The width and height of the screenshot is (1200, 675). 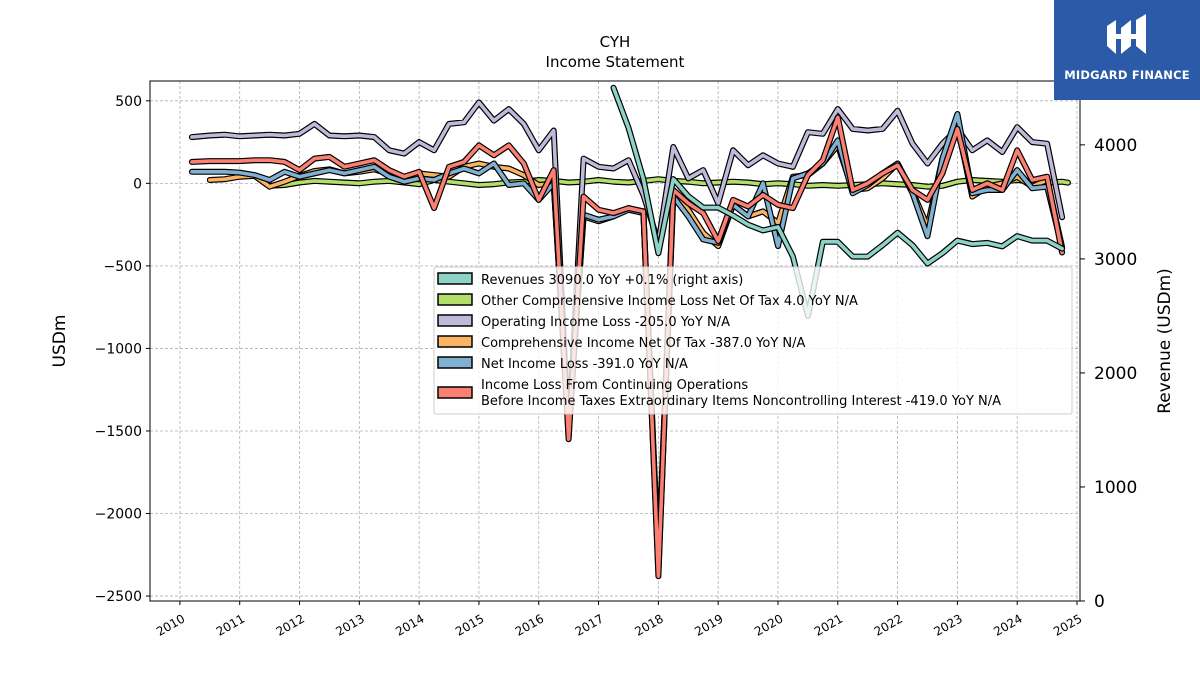 What do you see at coordinates (529, 624) in the screenshot?
I see `x-tick-label: 2016` at bounding box center [529, 624].